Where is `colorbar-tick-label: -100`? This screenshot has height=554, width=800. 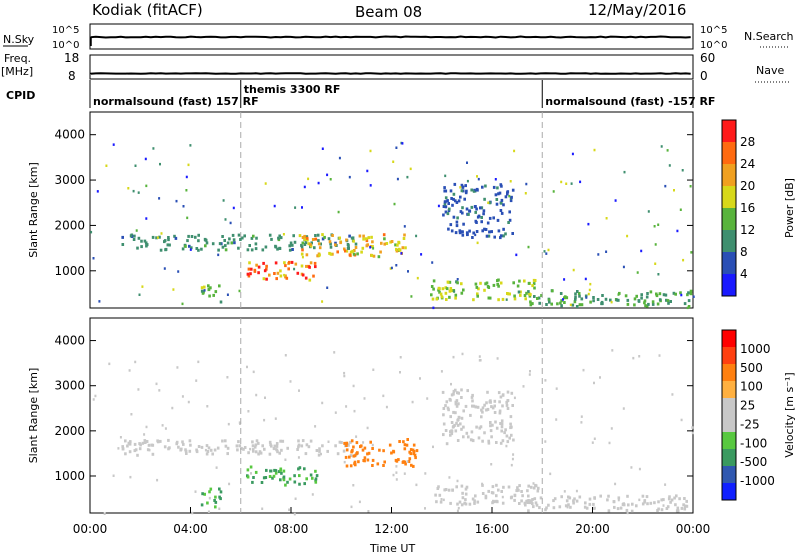
colorbar-tick-label: -100 is located at coordinates (753, 443).